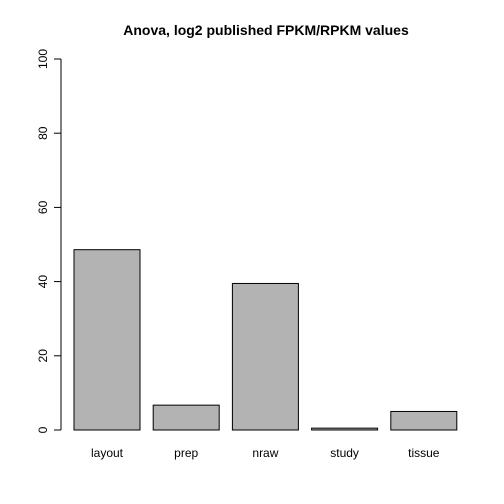 The height and width of the screenshot is (504, 504). What do you see at coordinates (43, 356) in the screenshot?
I see `y-tick-label: 20` at bounding box center [43, 356].